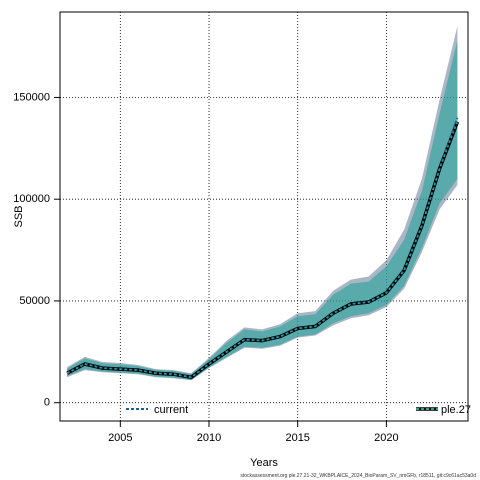 The width and height of the screenshot is (480, 480). Describe the element at coordinates (36, 250) in the screenshot. I see `y-axis: 0 50000 100000 150000` at that location.